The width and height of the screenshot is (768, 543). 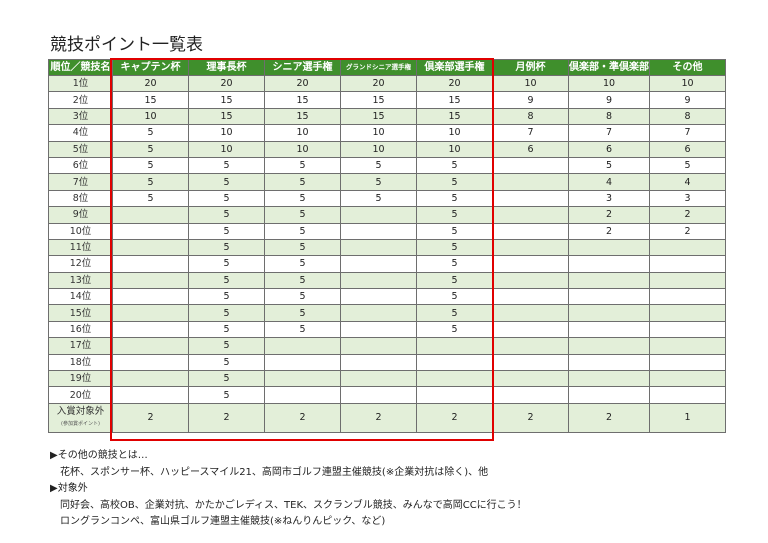 I want to click on points-cell: 3, so click(x=687, y=198).